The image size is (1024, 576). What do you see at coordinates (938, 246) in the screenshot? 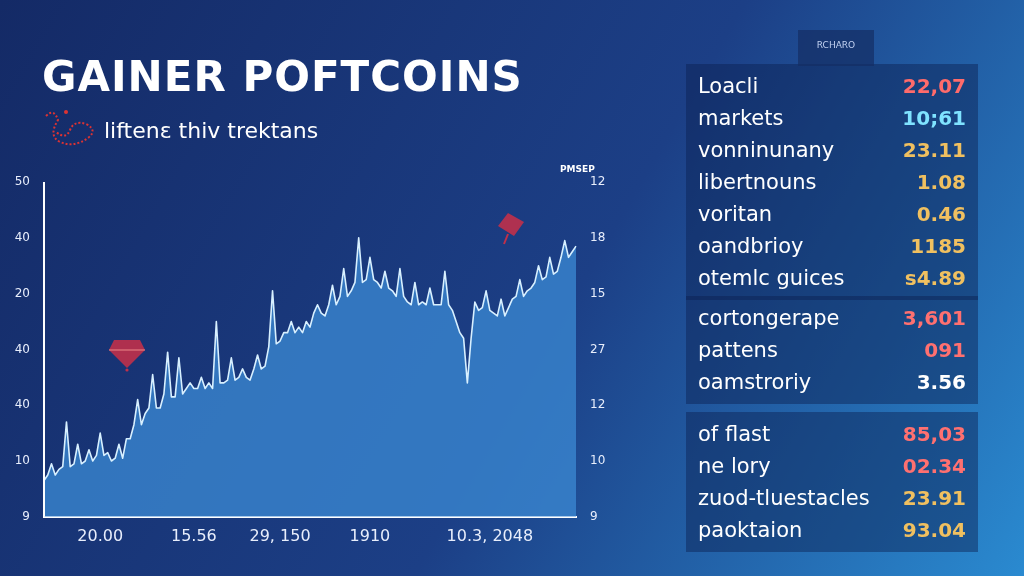
I see `text: 1185` at bounding box center [938, 246].